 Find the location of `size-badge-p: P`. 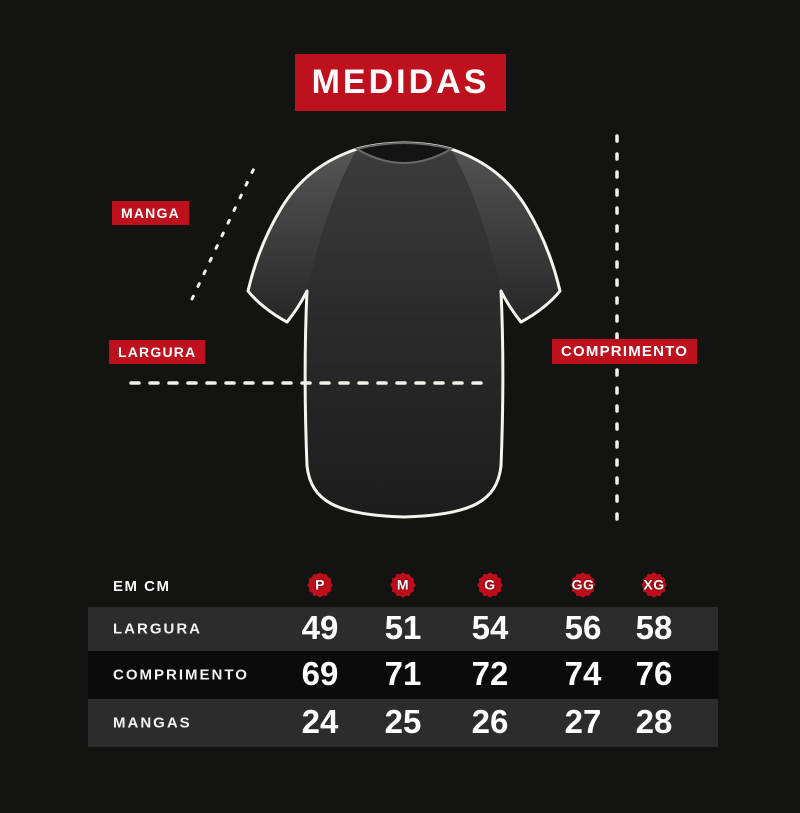

size-badge-p: P is located at coordinates (320, 585).